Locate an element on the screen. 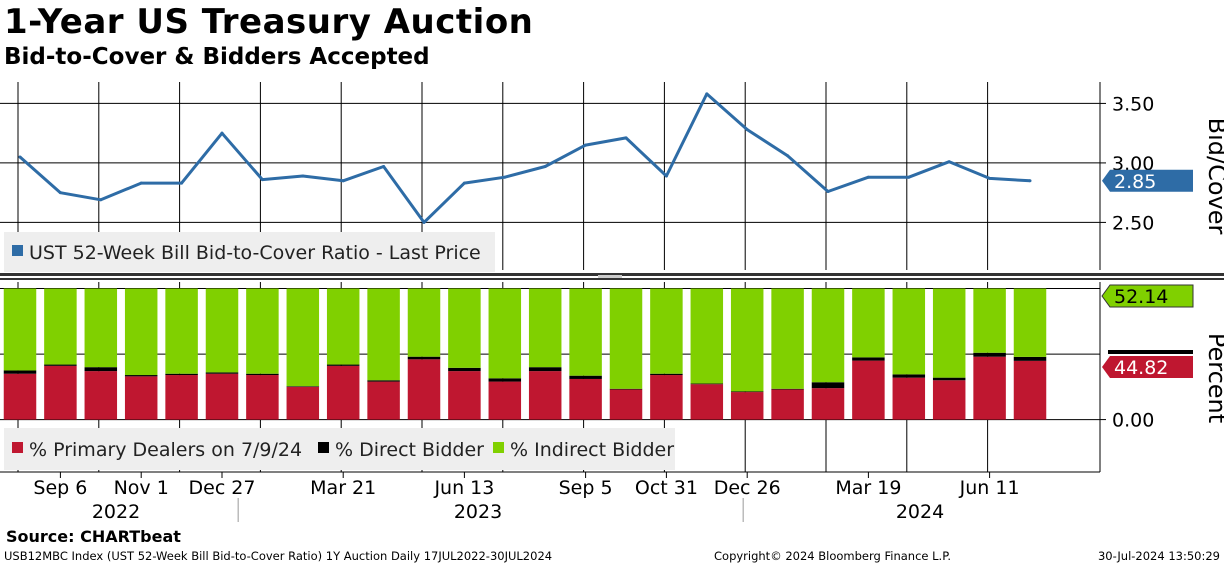 This screenshot has height=566, width=1224. panel-divider is located at coordinates (612, 274).